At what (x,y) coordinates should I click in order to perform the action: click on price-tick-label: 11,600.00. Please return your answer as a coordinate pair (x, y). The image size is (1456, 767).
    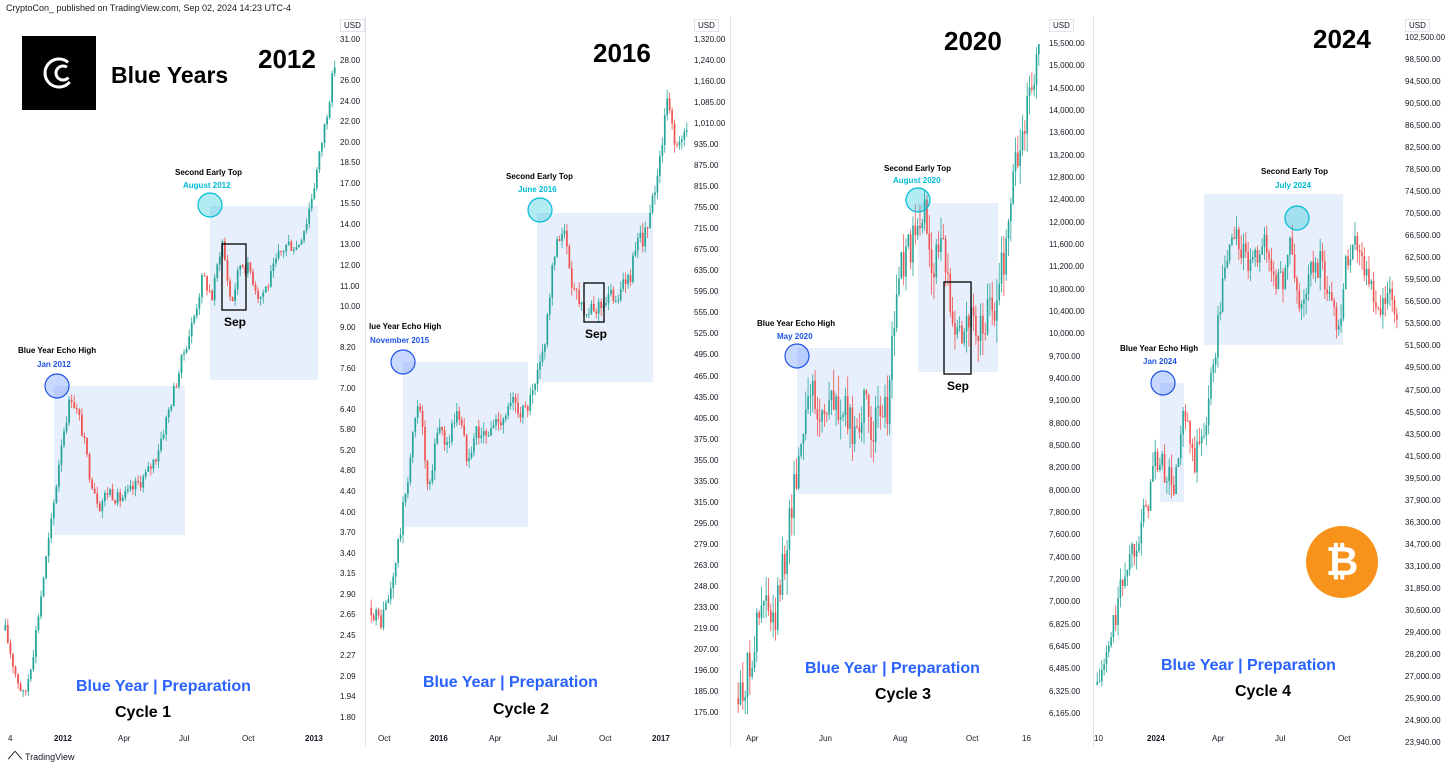
    Looking at the image, I should click on (1066, 244).